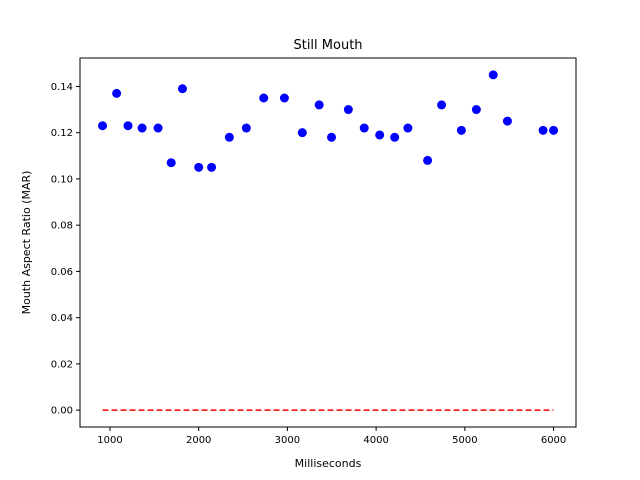 This screenshot has height=480, width=640. What do you see at coordinates (464, 440) in the screenshot?
I see `x-tick-label: 5000` at bounding box center [464, 440].